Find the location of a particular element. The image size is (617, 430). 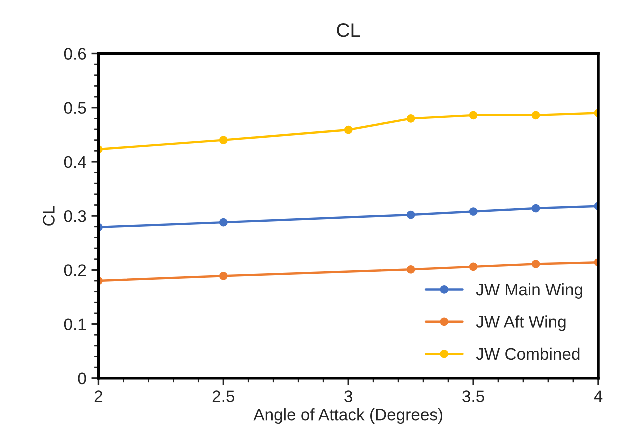

legend-label: JW Aft Wing is located at coordinates (521, 324).